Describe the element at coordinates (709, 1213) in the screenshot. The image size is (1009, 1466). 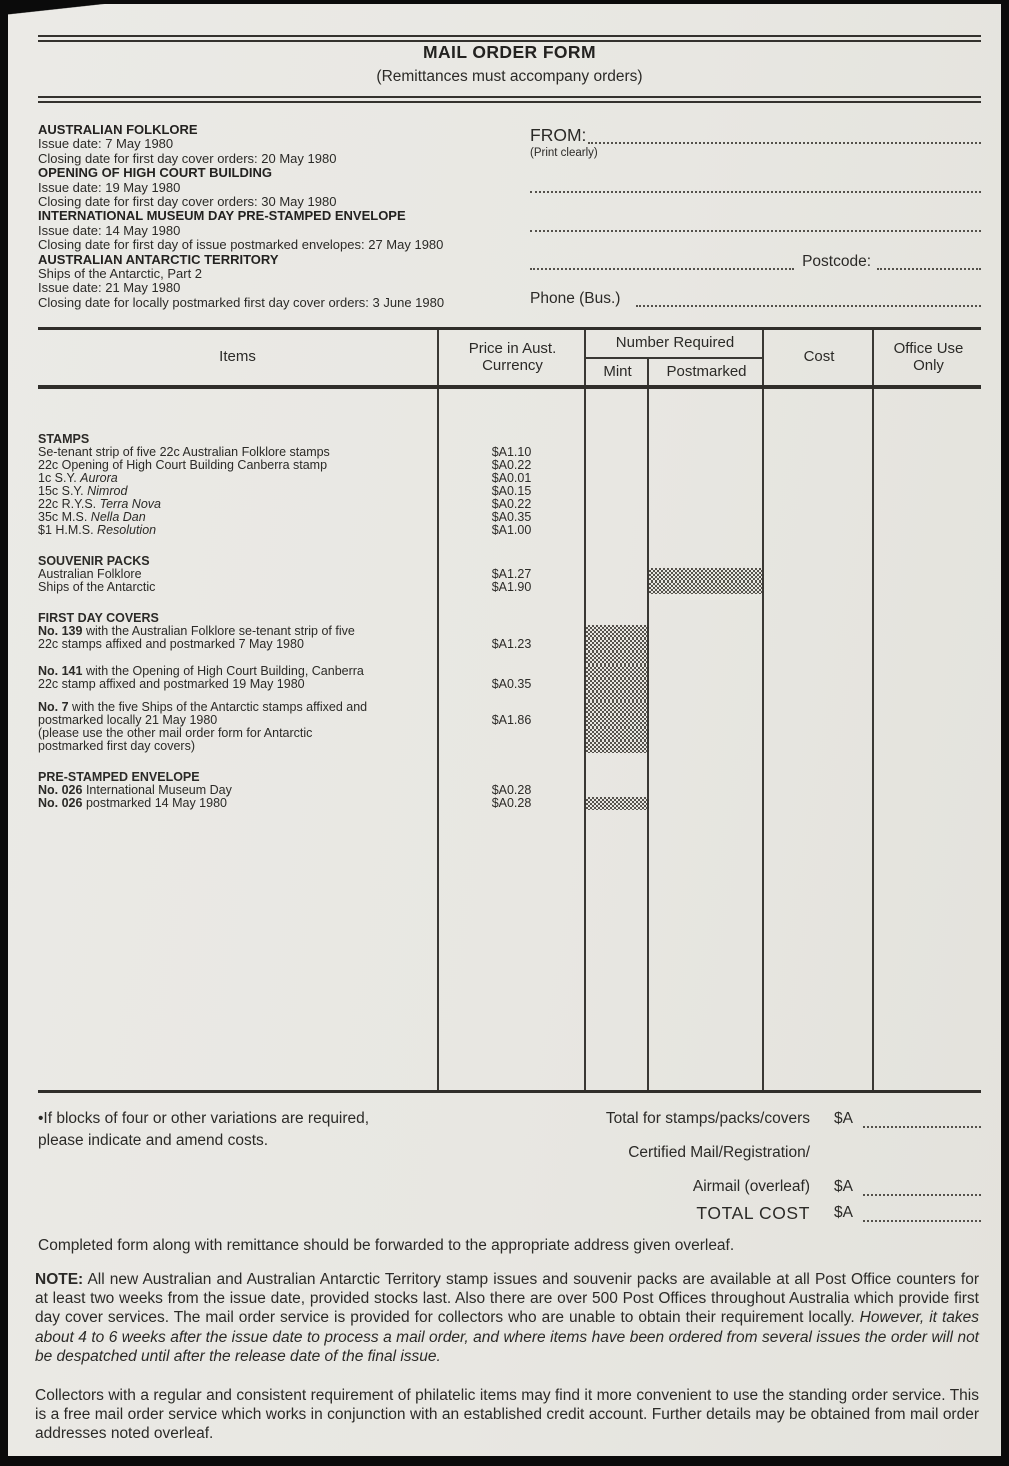
I see `total-row-total-cost: TOTAL COST $A` at that location.